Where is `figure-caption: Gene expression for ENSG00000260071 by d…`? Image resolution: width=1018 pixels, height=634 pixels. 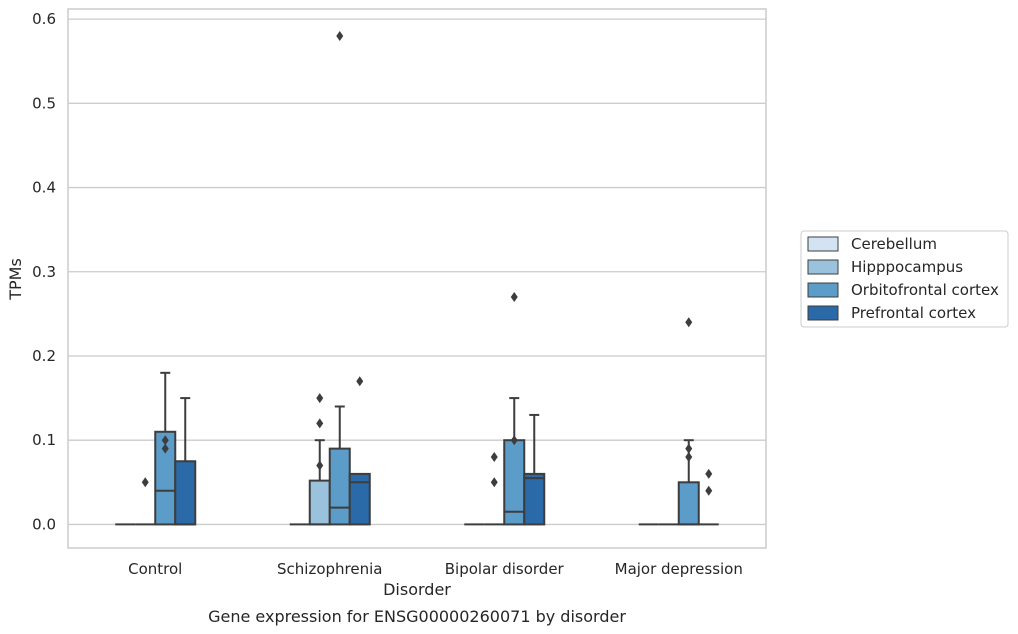 figure-caption: Gene expression for ENSG00000260071 by d… is located at coordinates (417, 616).